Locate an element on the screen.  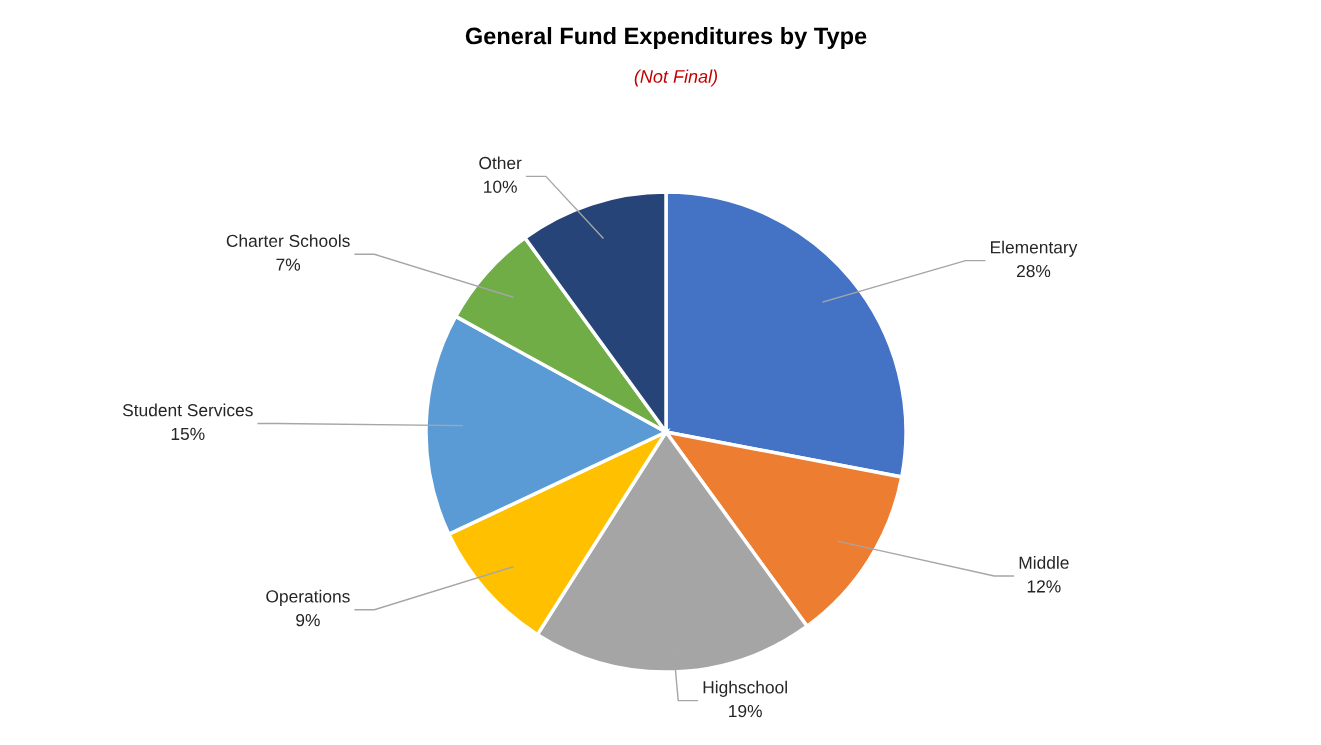
slice-label: Other is located at coordinates (500, 163).